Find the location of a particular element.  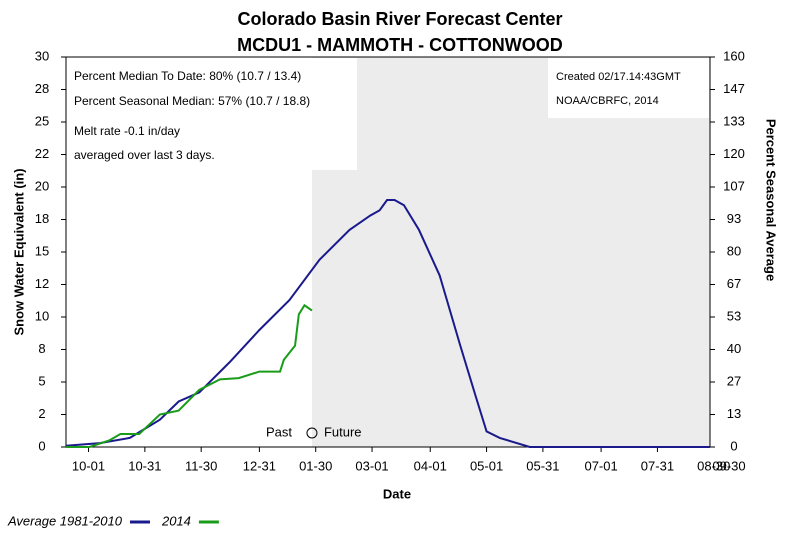

legend-label: Average 1981-2010 is located at coordinates (65, 520).